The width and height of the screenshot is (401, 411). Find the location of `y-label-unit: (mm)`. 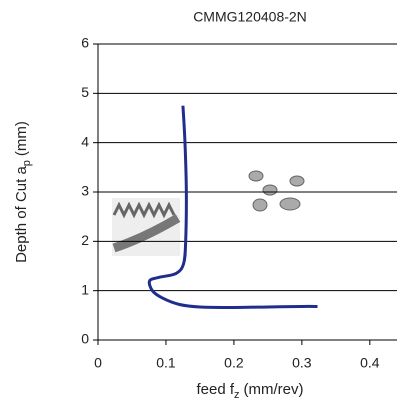

y-label-unit: (mm) is located at coordinates (21, 138).